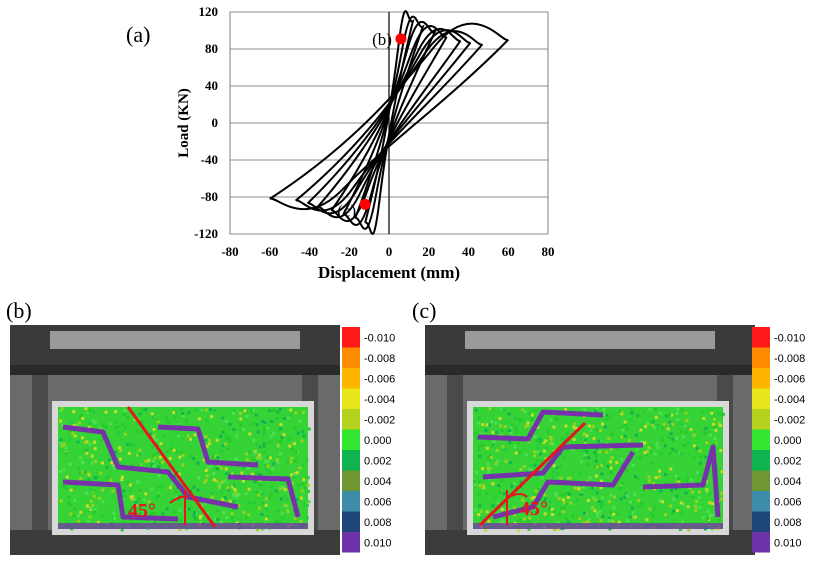  I want to click on x-tick-label: -20, so click(349, 251).